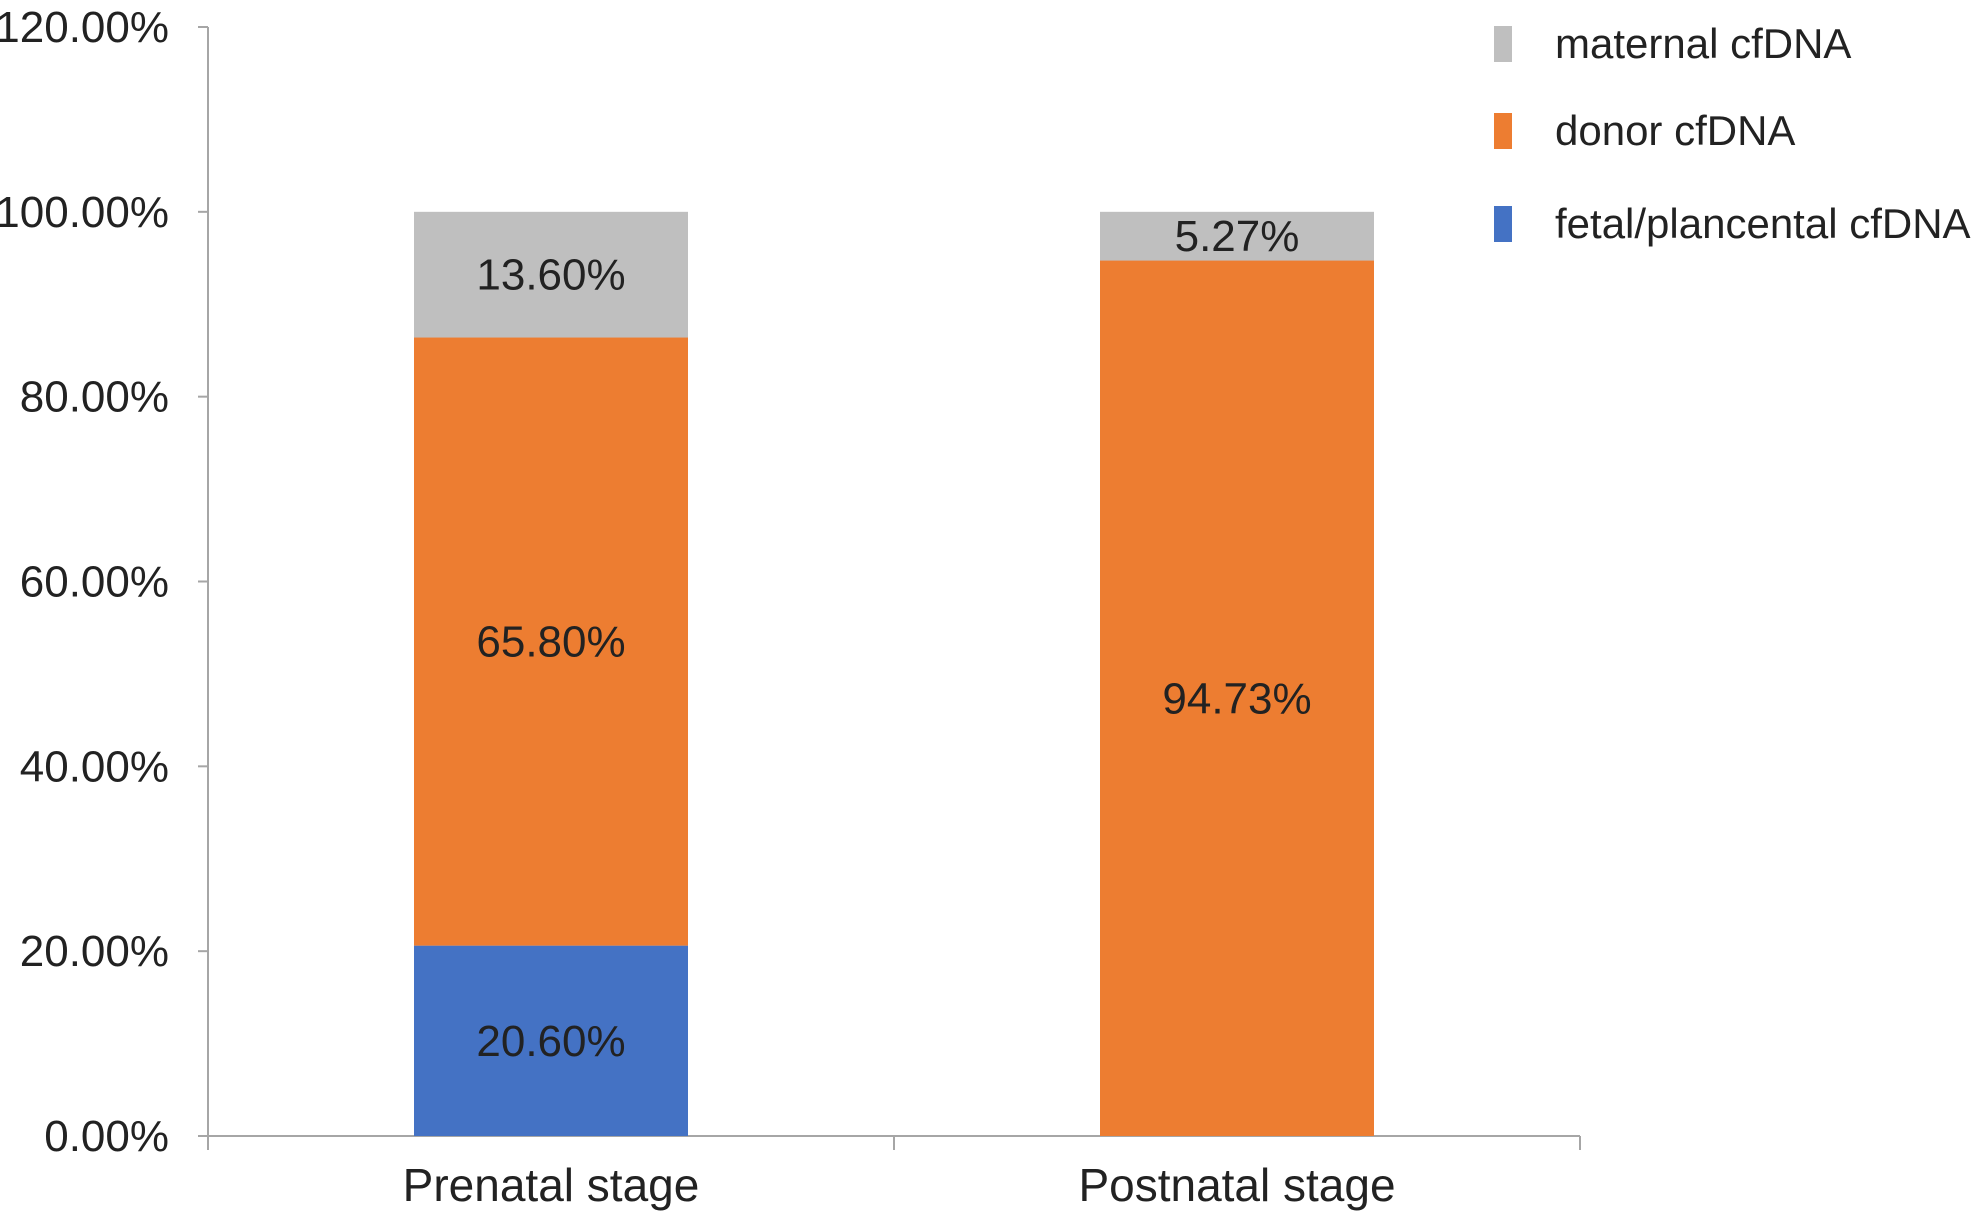 The image size is (1984, 1221). I want to click on x-tick-label: Postnatal stage, so click(1236, 1185).